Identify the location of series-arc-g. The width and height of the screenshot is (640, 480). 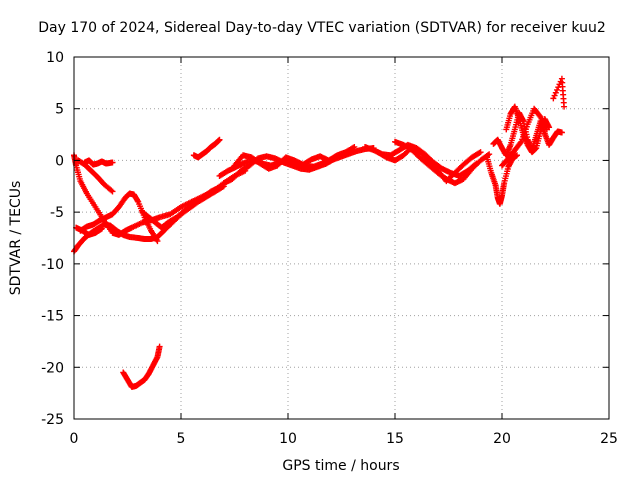
(181, 207).